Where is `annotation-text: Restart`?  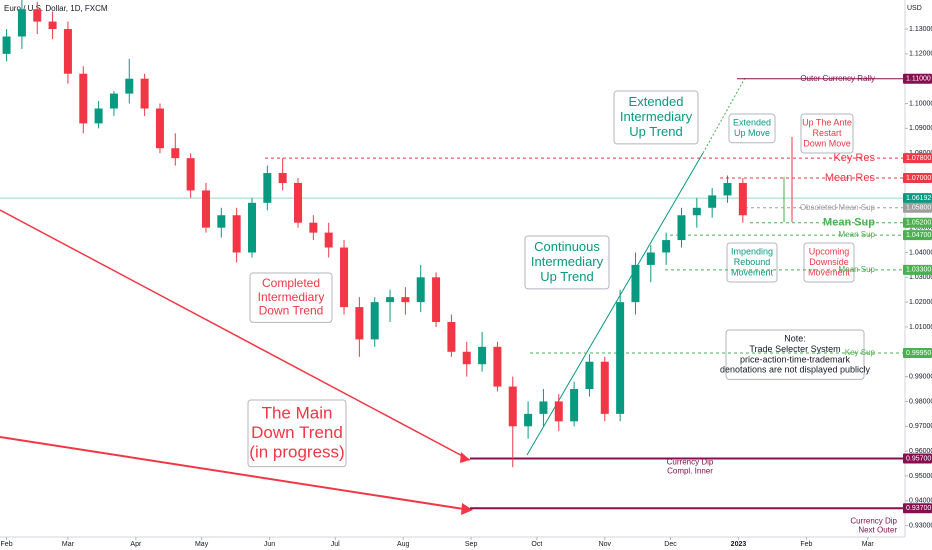
annotation-text: Restart is located at coordinates (827, 133).